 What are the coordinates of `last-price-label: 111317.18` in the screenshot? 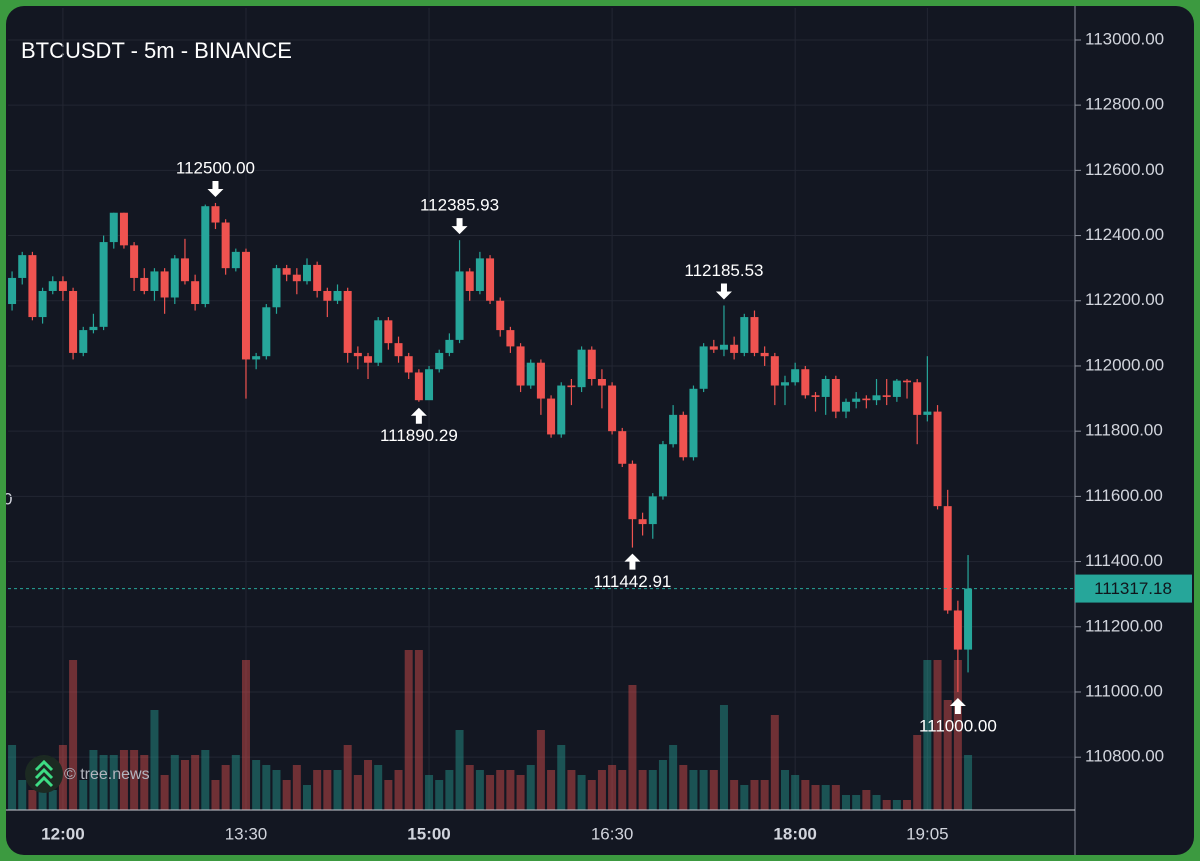 It's located at (1133, 588).